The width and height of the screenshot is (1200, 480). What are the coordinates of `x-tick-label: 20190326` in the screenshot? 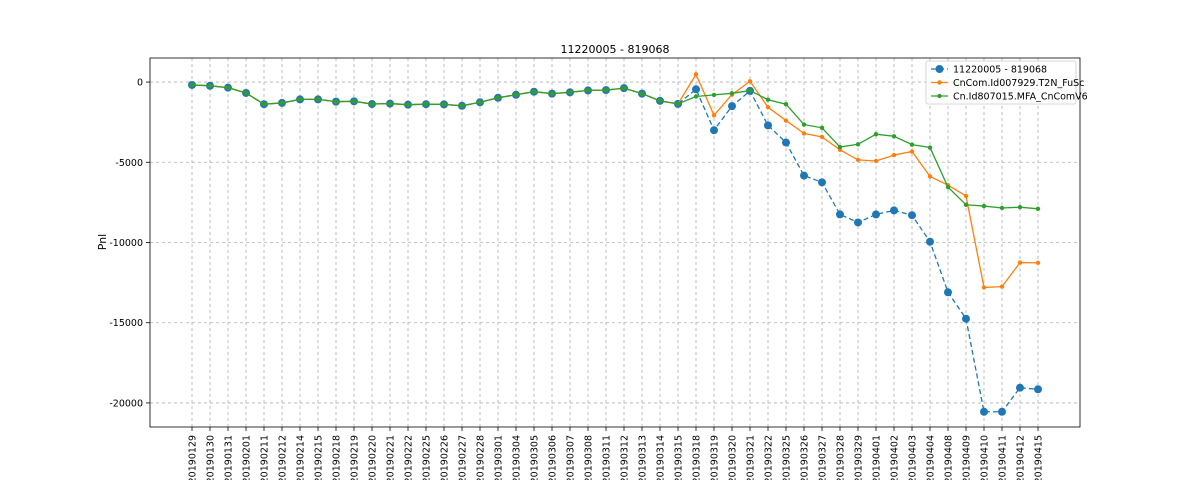 It's located at (805, 457).